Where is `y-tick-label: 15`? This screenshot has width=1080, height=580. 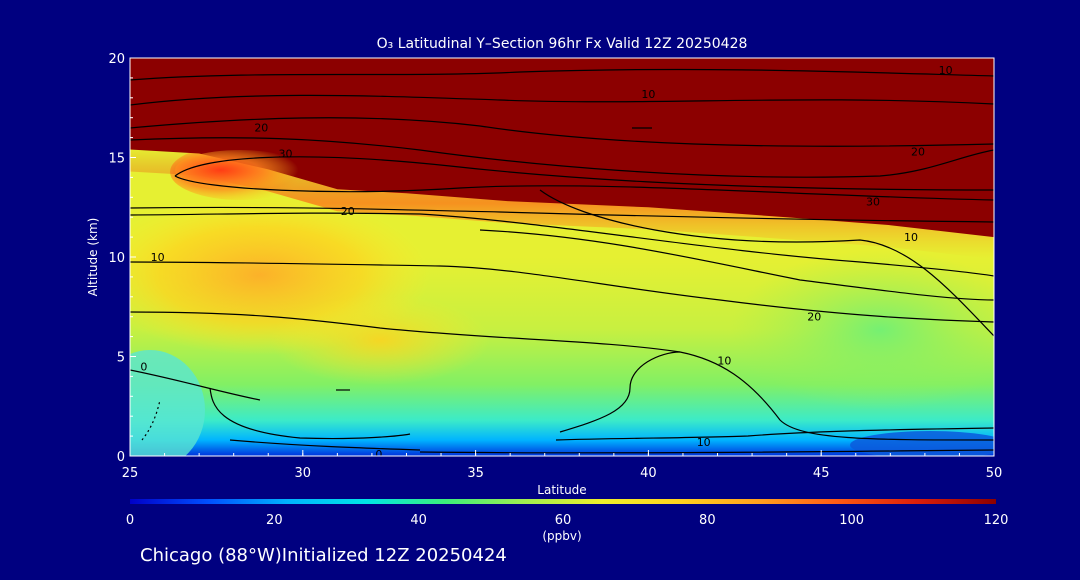
y-tick-label: 15 is located at coordinates (116, 159).